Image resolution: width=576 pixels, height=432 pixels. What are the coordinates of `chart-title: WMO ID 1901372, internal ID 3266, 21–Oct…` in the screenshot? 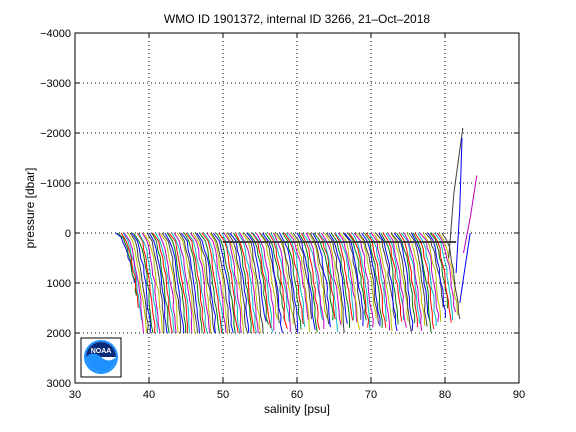 It's located at (297, 19).